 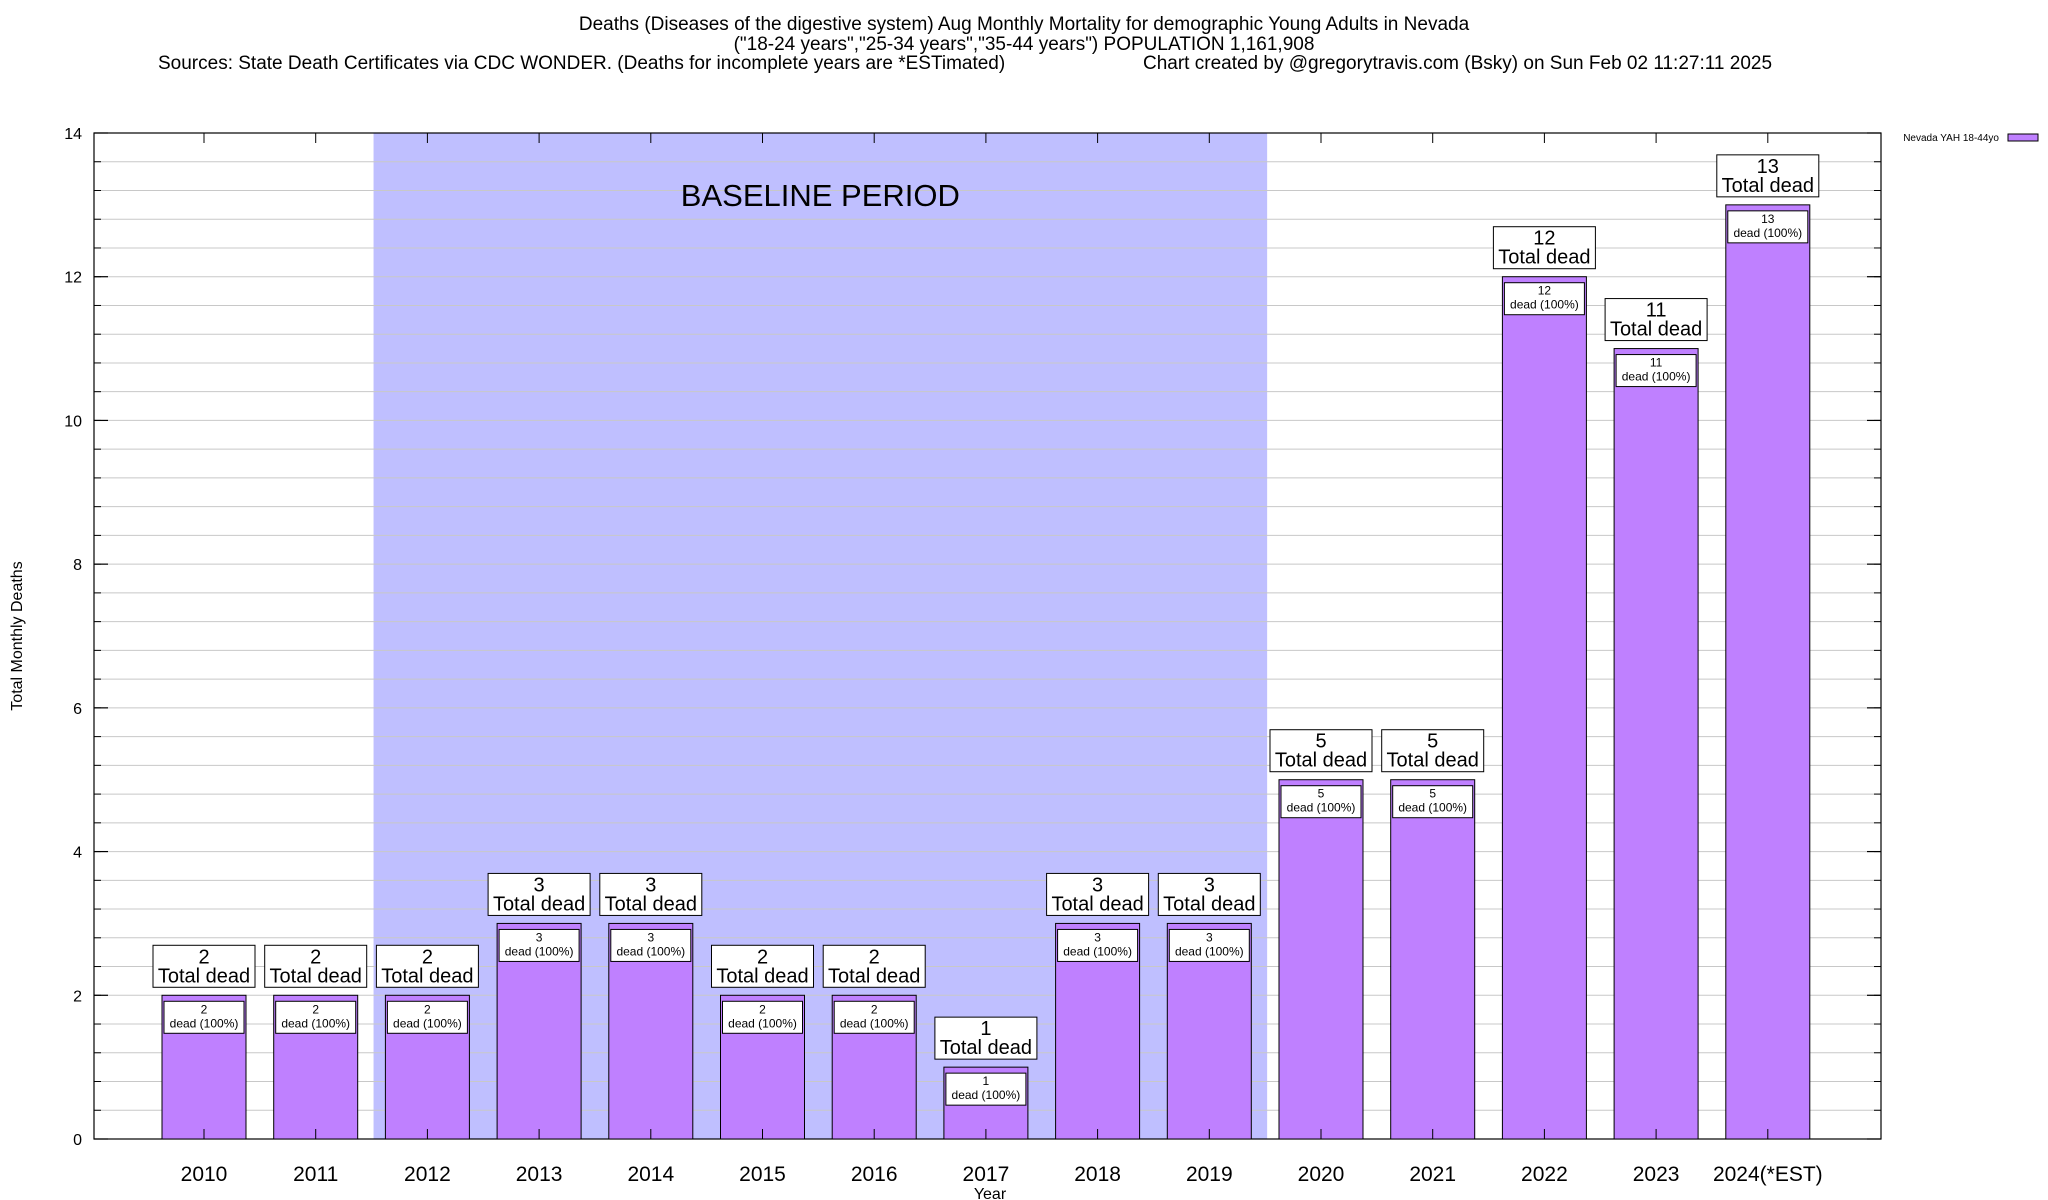 What do you see at coordinates (1656, 1174) in the screenshot?
I see `x-tick-label: 2023` at bounding box center [1656, 1174].